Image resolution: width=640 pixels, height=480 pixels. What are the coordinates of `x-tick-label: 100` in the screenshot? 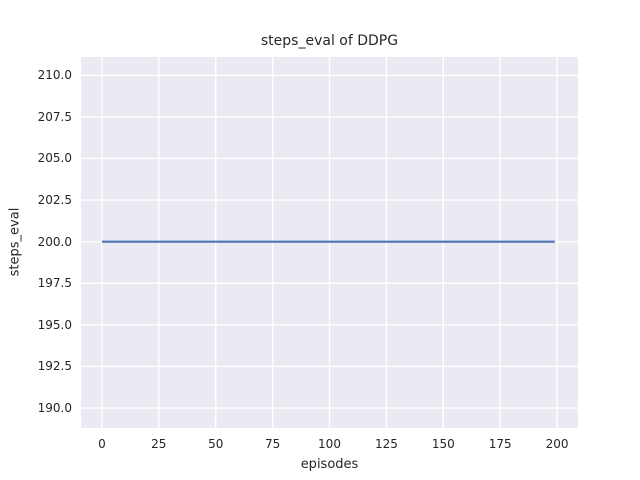 It's located at (329, 444).